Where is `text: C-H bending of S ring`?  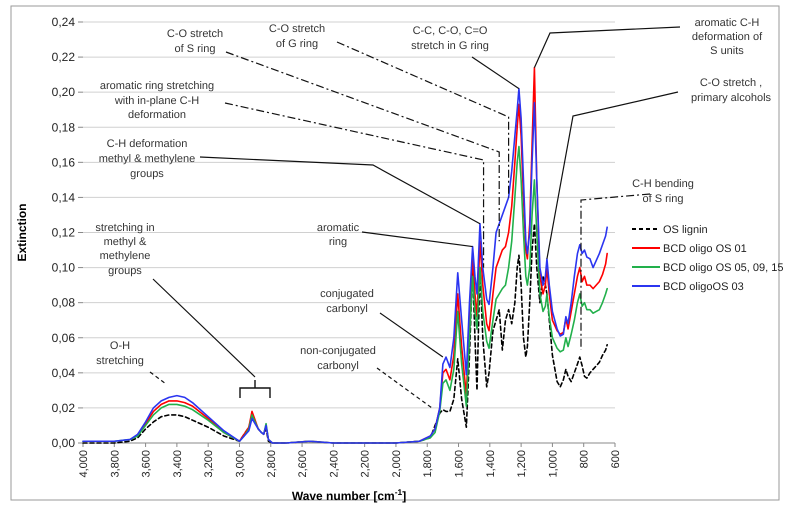 text: C-H bending of S ring is located at coordinates (663, 191).